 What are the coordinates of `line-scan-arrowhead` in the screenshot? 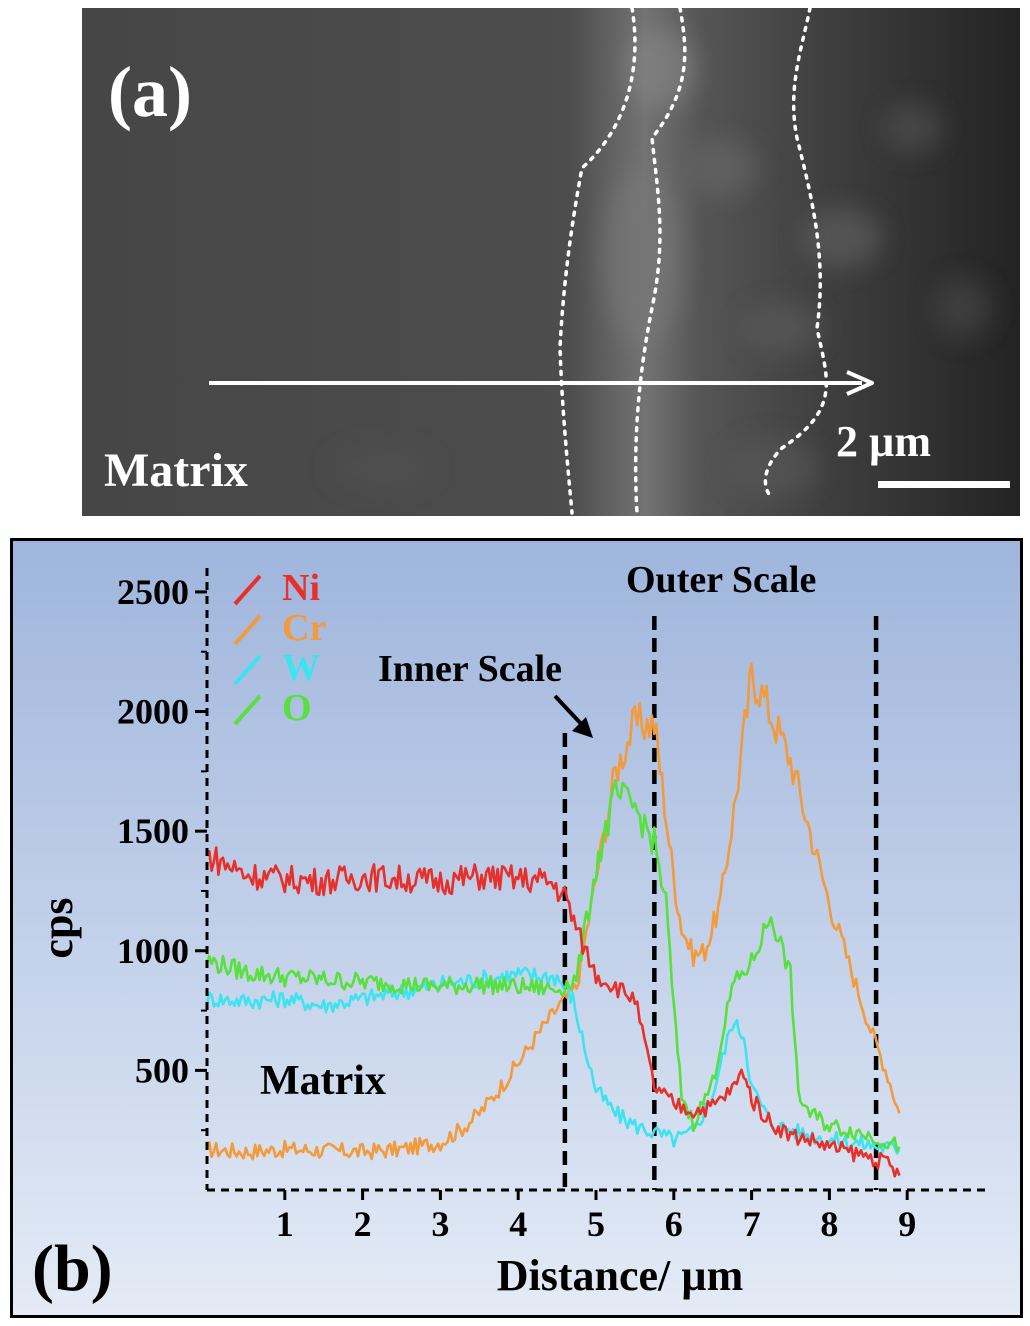 It's located at (860, 383).